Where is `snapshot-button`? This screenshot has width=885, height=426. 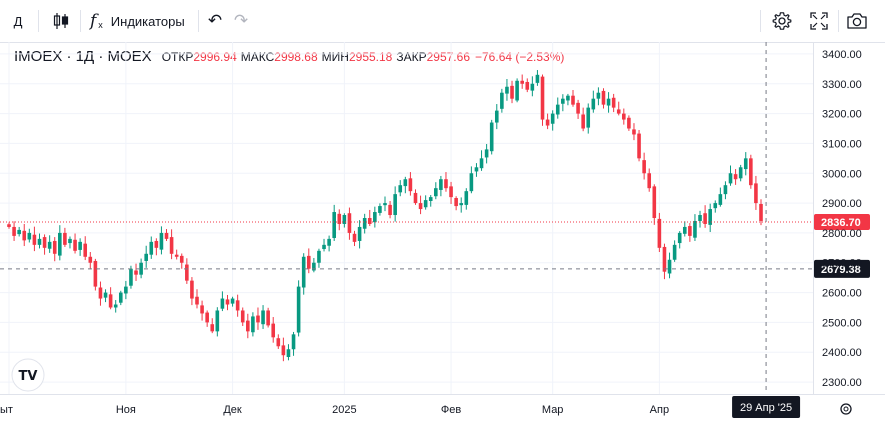
snapshot-button is located at coordinates (857, 21).